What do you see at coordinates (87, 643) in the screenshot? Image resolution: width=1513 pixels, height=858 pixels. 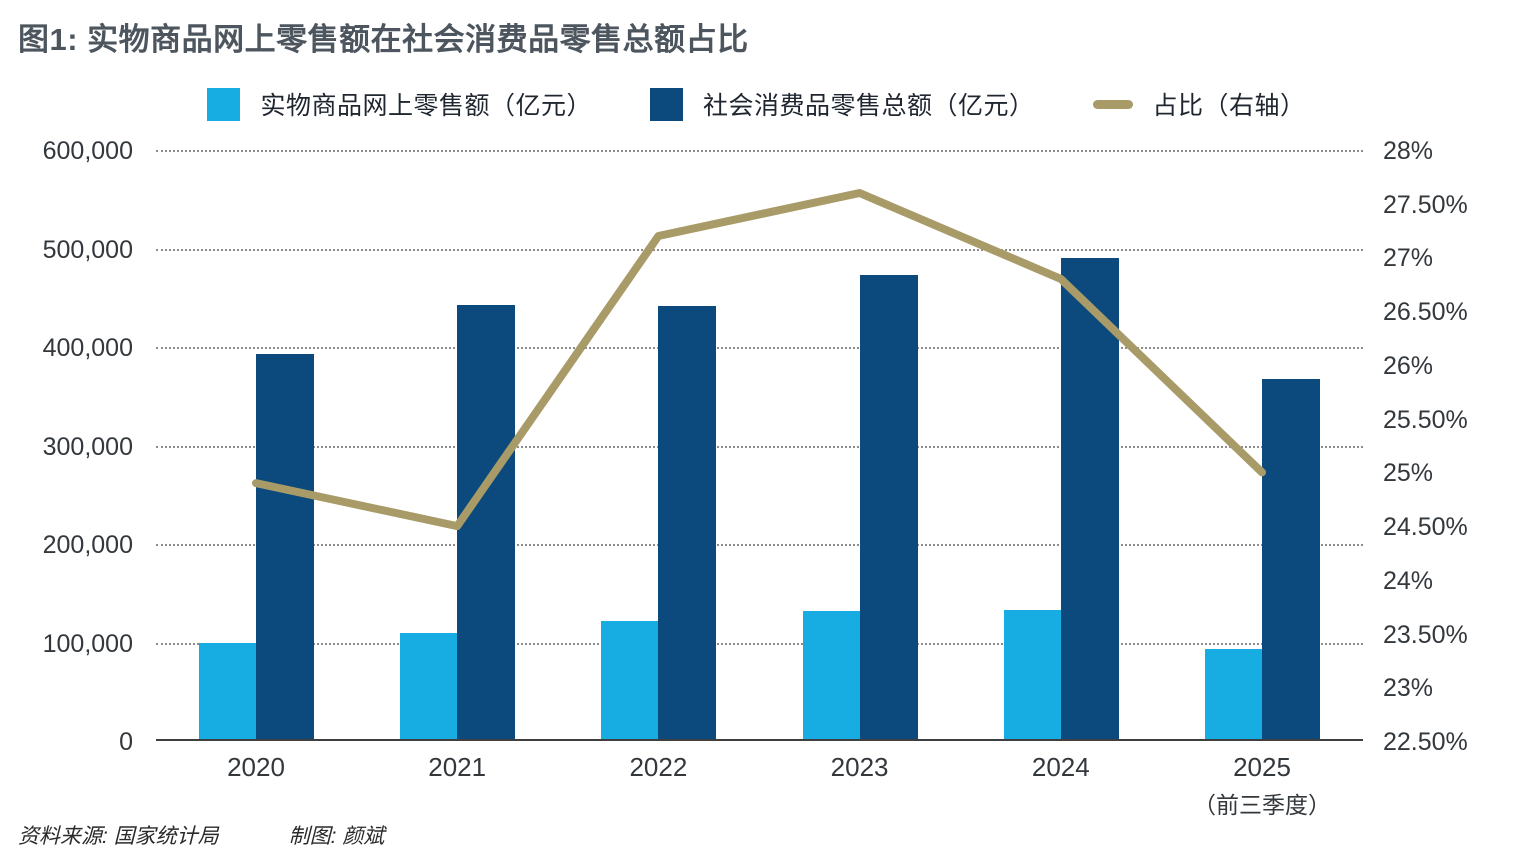 I see `left-axis-tick: 100,000` at bounding box center [87, 643].